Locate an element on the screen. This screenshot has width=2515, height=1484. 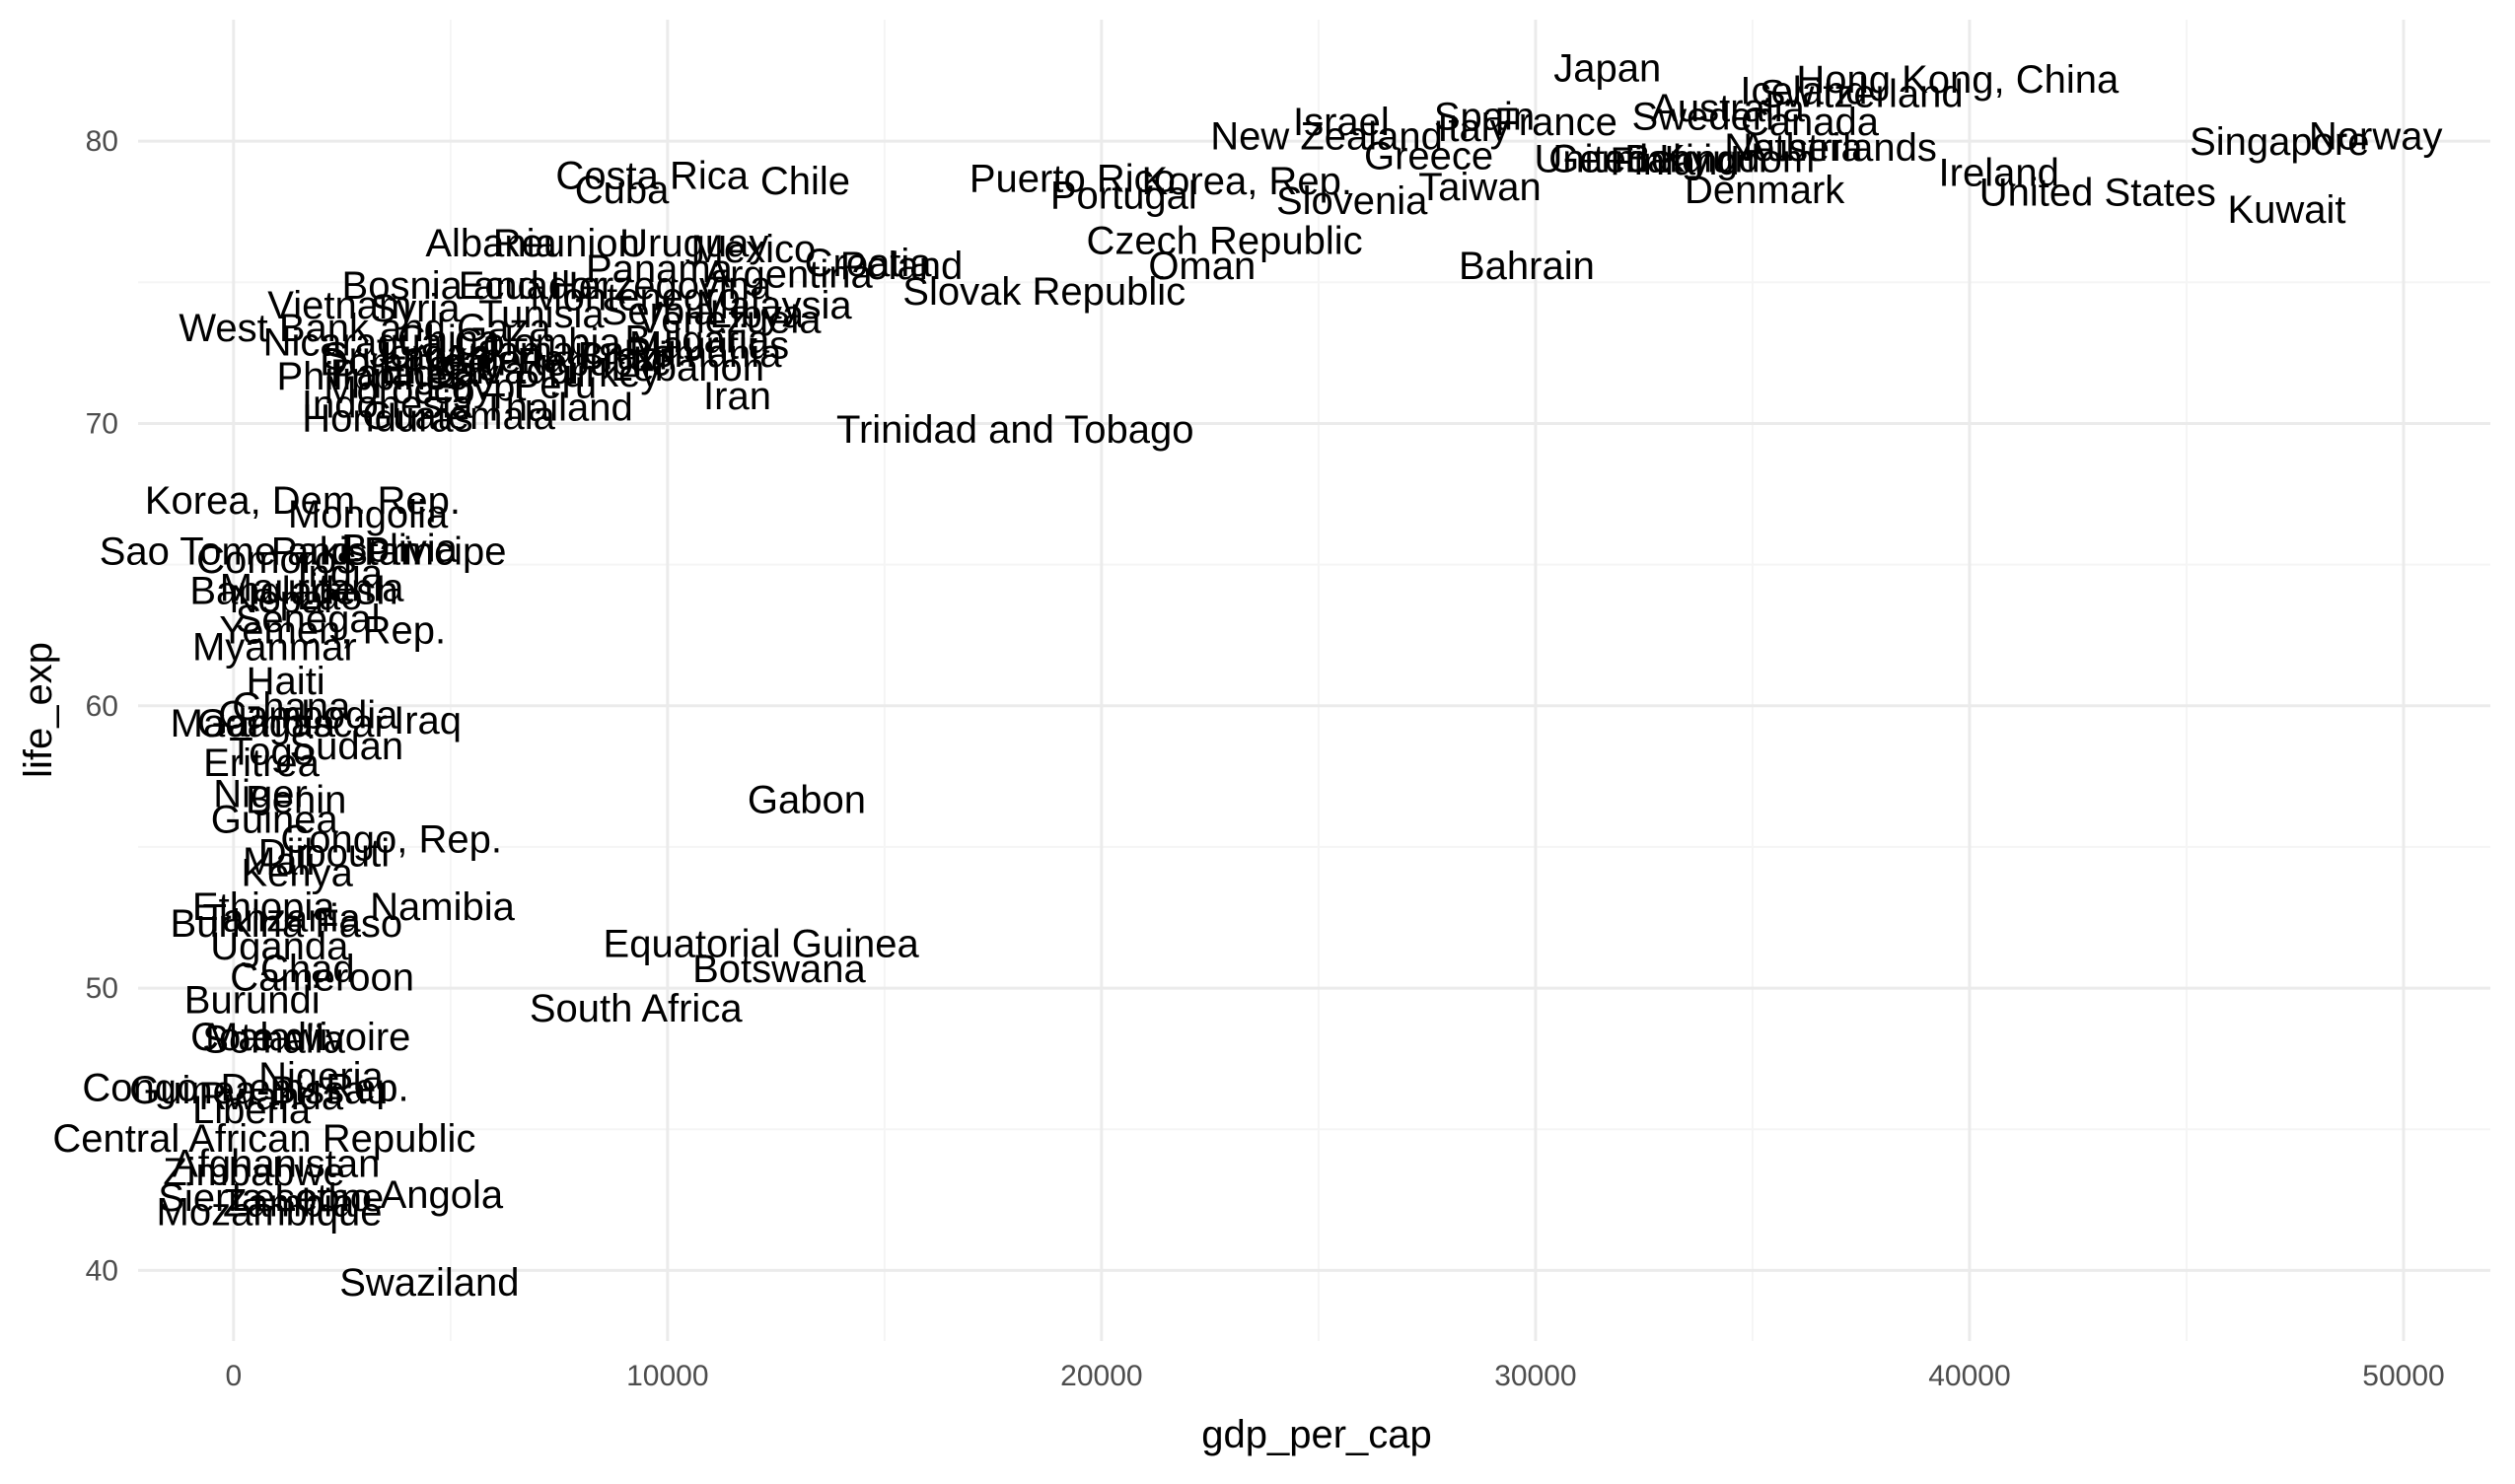
point-label: Argentina is located at coordinates (789, 275).